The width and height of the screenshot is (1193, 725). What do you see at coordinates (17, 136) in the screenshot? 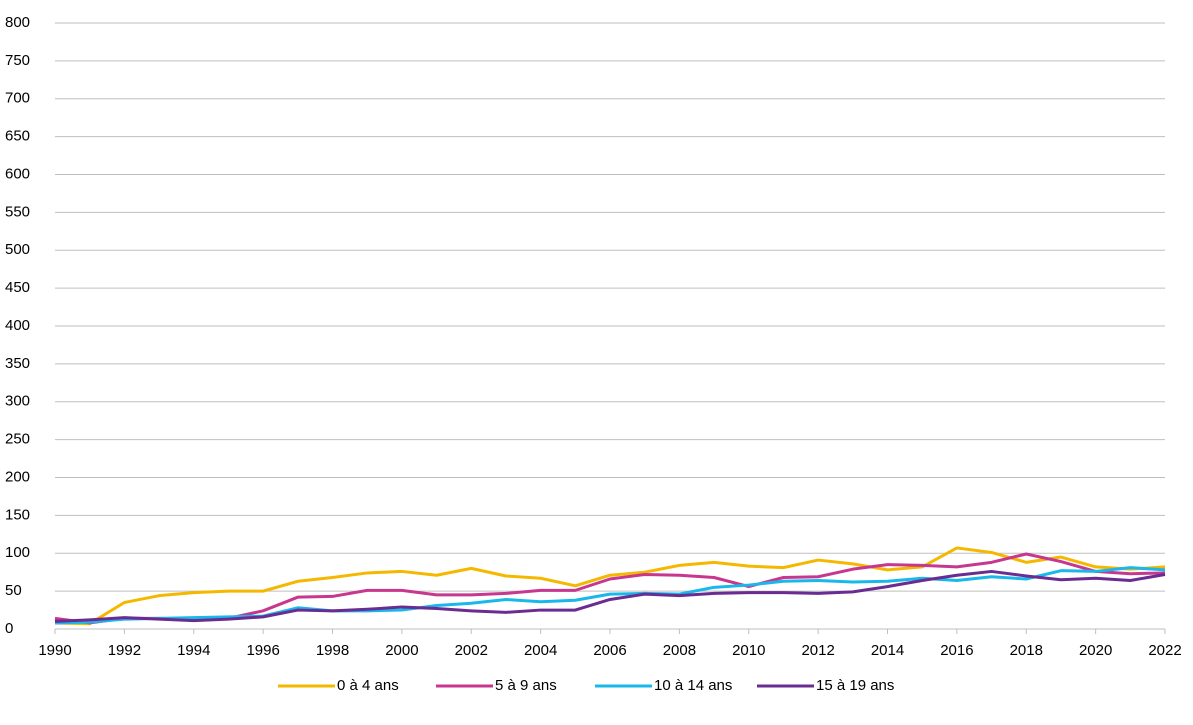
I see `y-tick-label: 650` at bounding box center [17, 136].